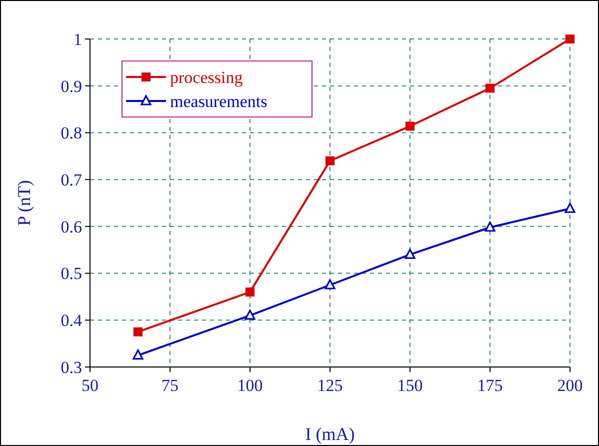 This screenshot has height=446, width=599. What do you see at coordinates (570, 385) in the screenshot?
I see `x-tick-label: 200` at bounding box center [570, 385].